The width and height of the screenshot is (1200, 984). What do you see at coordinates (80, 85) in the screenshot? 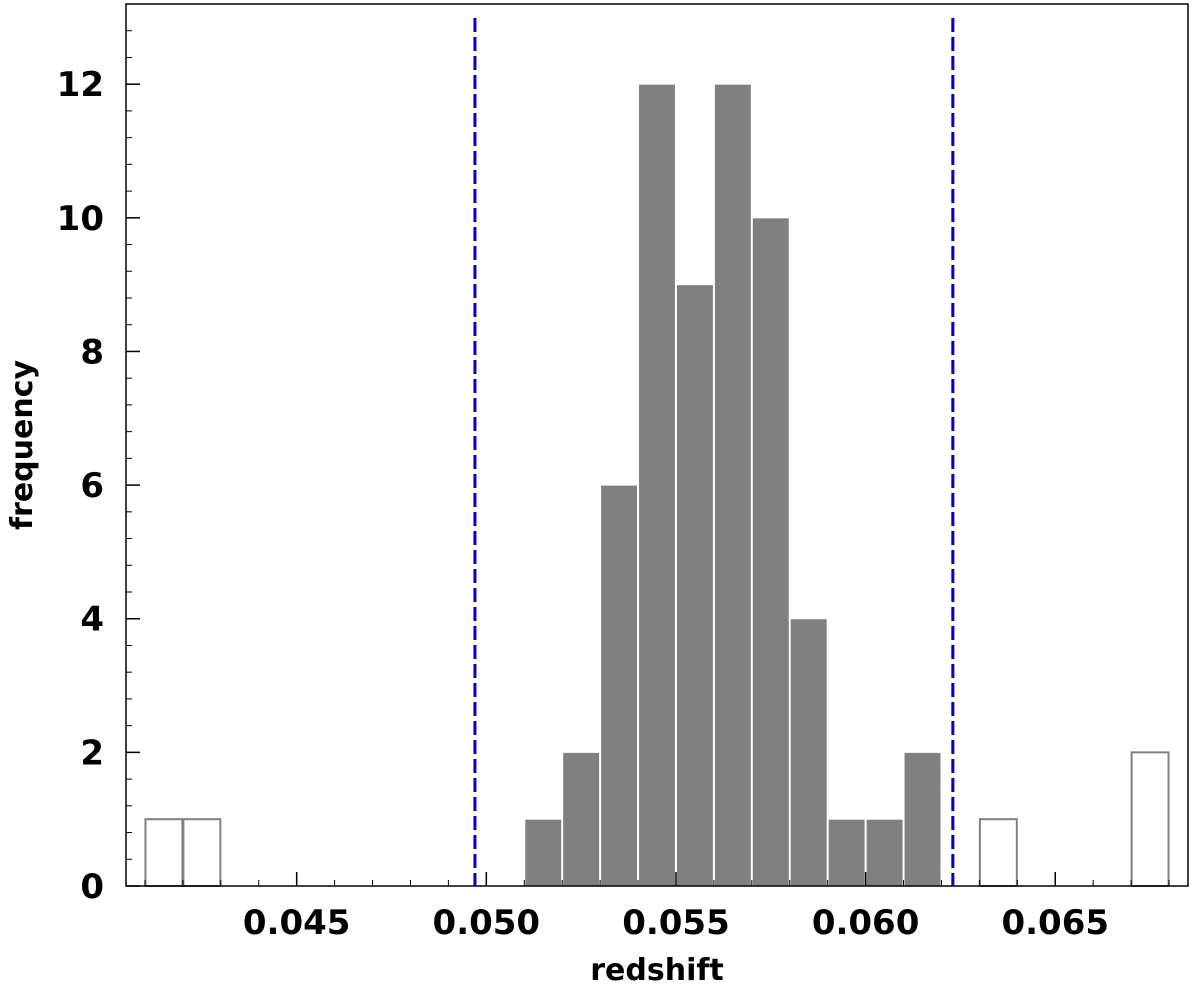
I see `y-tick-label: 12` at bounding box center [80, 85].